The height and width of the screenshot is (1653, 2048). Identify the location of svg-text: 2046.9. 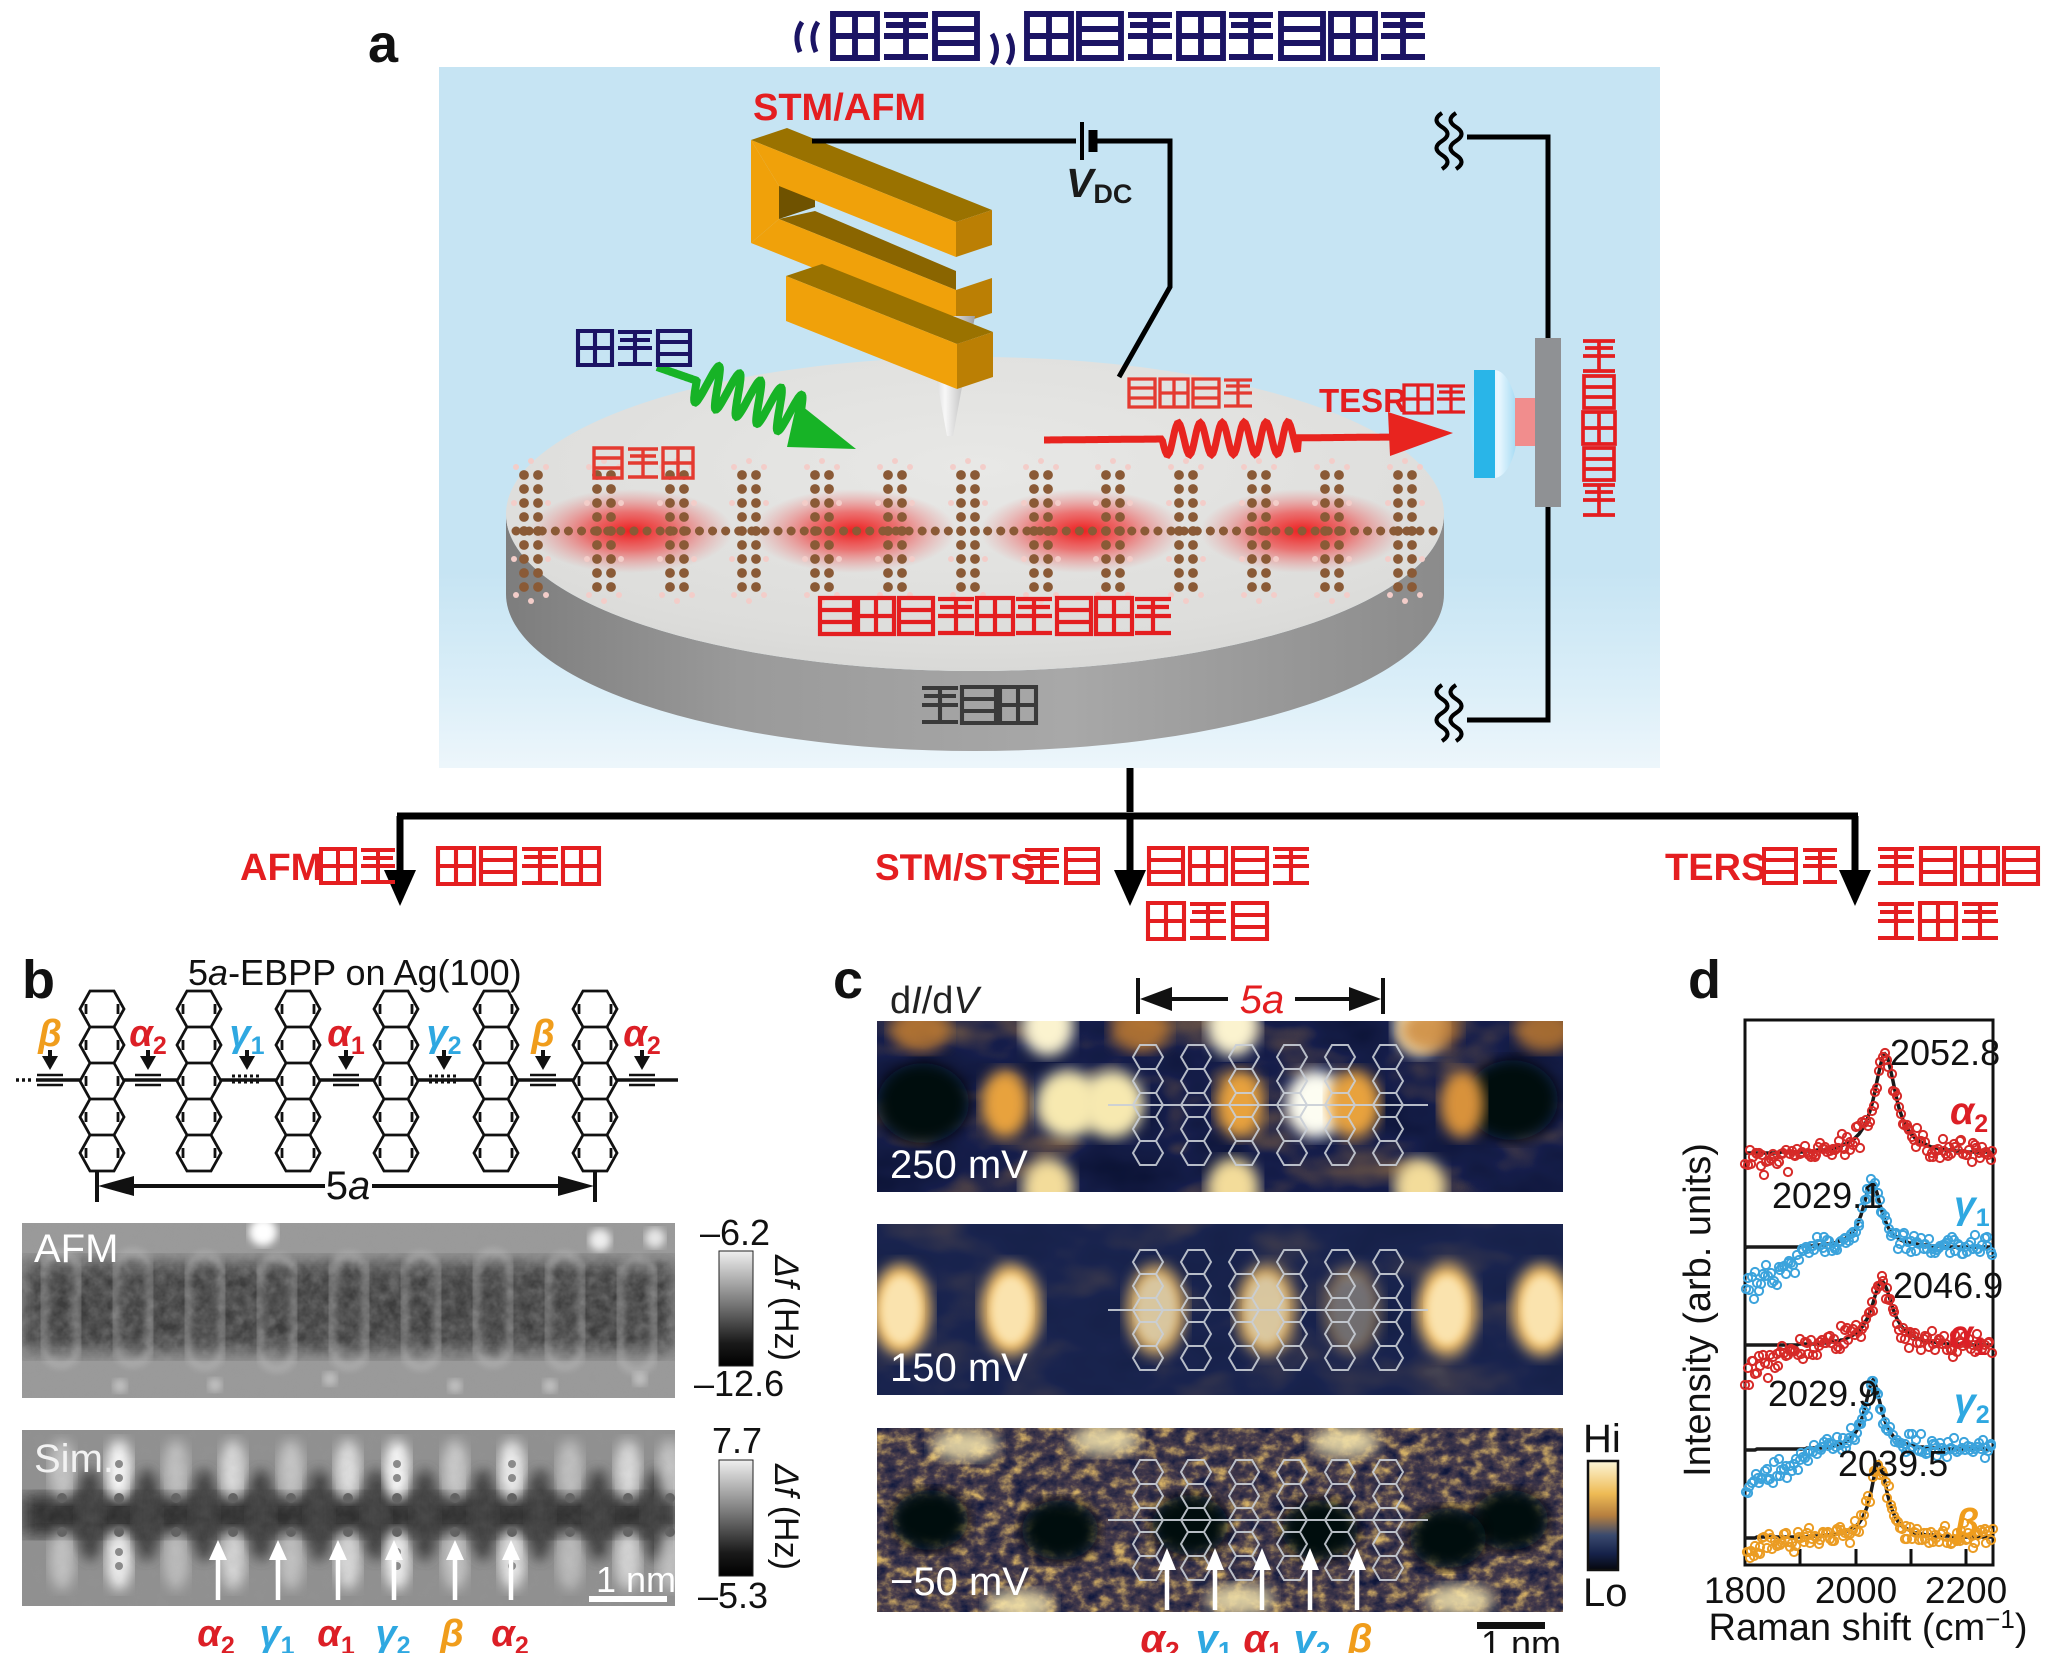
(1948, 1285).